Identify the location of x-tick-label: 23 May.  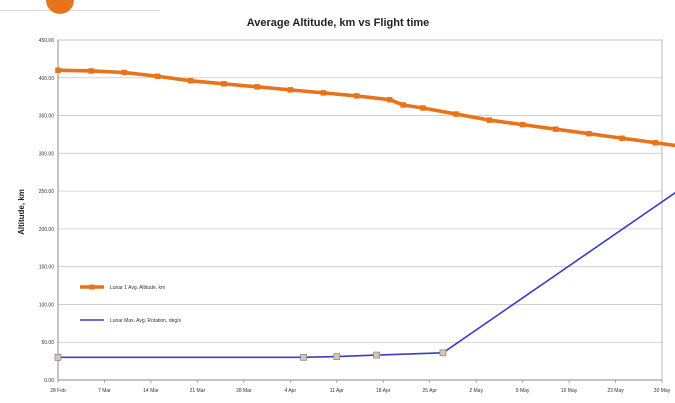
(615, 391).